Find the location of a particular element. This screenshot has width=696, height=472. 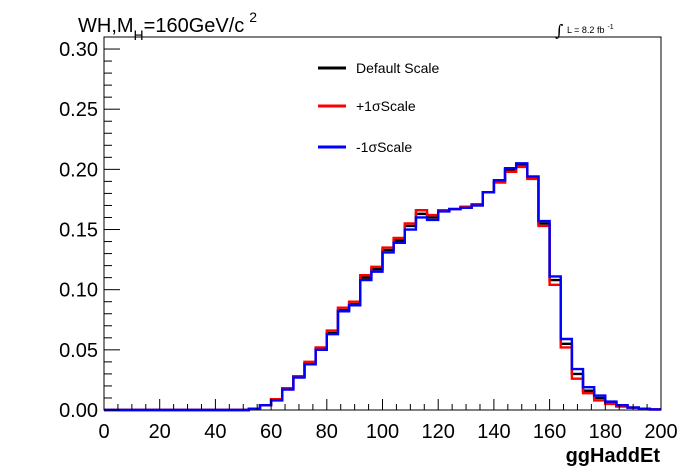

x-tick-label: 200 is located at coordinates (660, 432).